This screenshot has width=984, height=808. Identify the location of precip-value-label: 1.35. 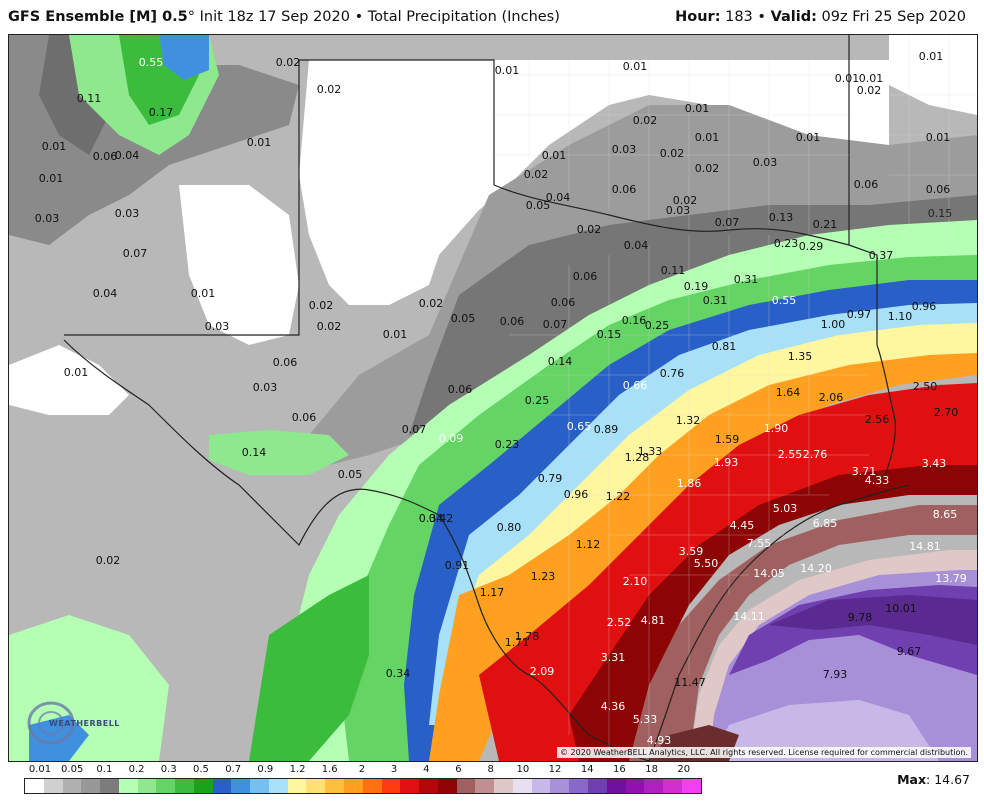
(800, 356).